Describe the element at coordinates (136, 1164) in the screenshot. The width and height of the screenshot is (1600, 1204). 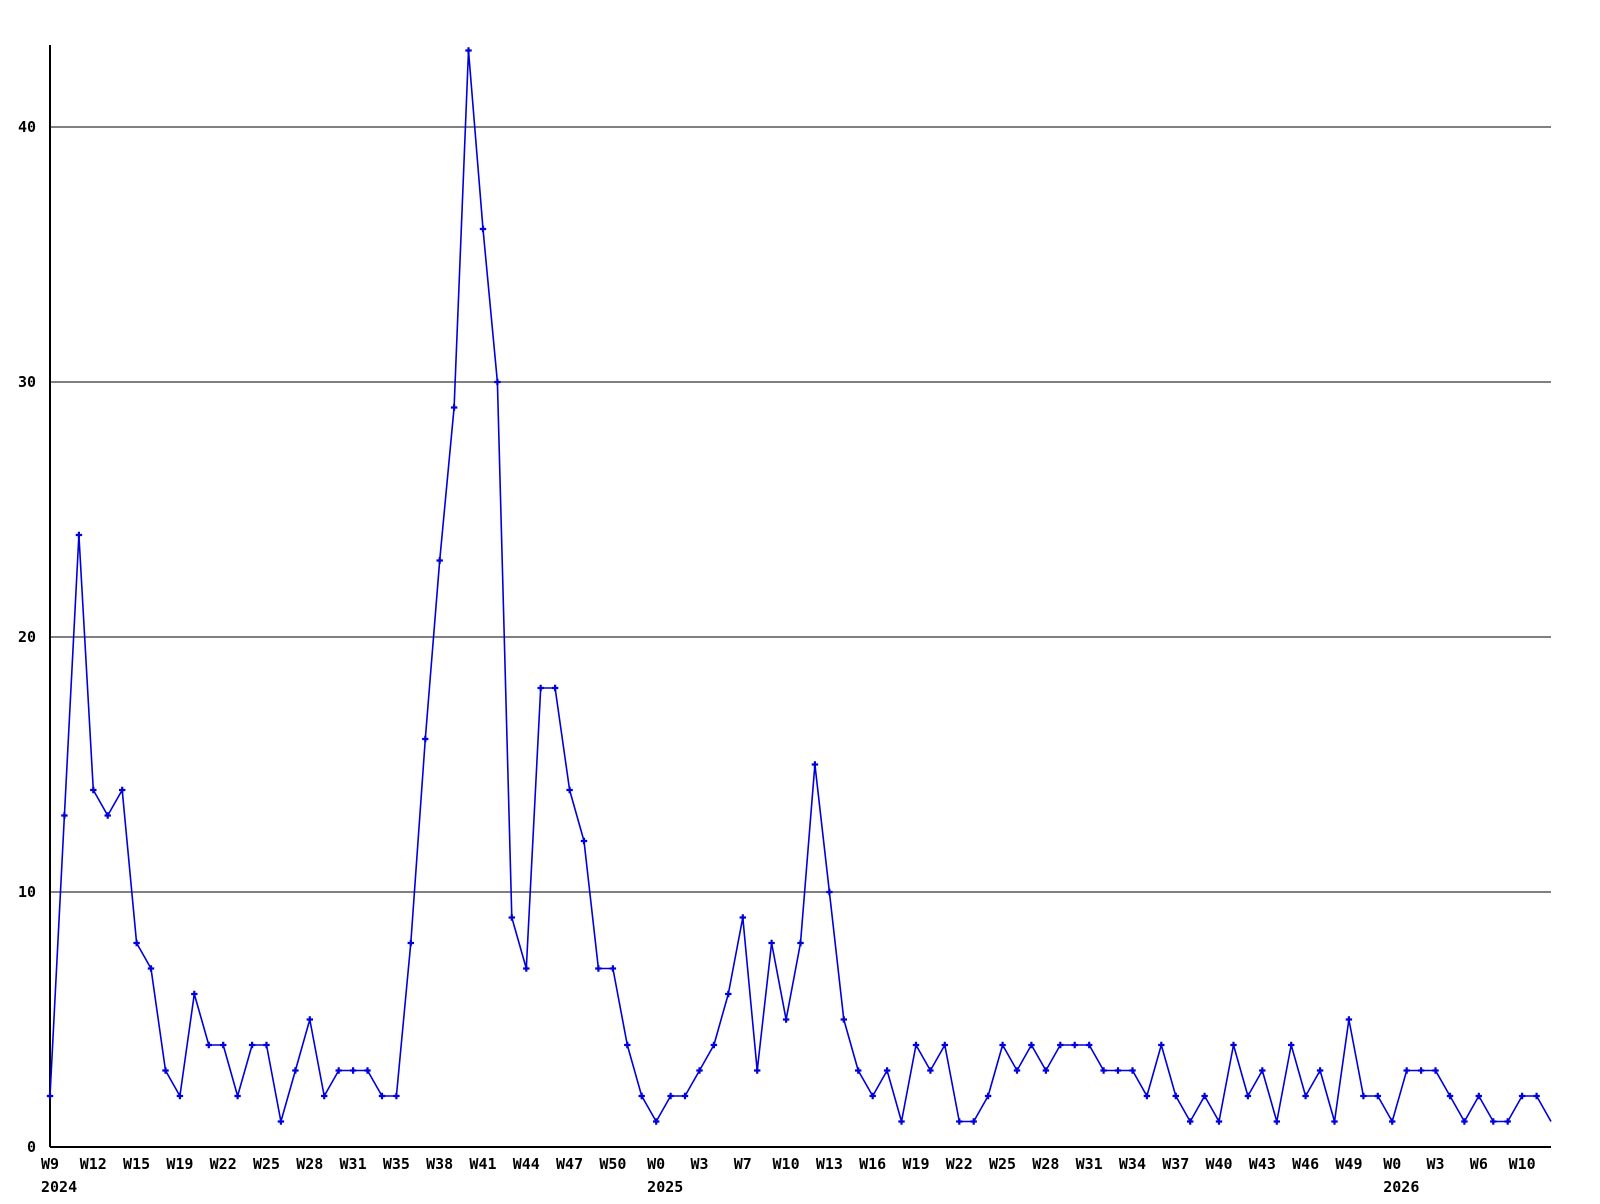
I see `x-tick-label: W15` at that location.